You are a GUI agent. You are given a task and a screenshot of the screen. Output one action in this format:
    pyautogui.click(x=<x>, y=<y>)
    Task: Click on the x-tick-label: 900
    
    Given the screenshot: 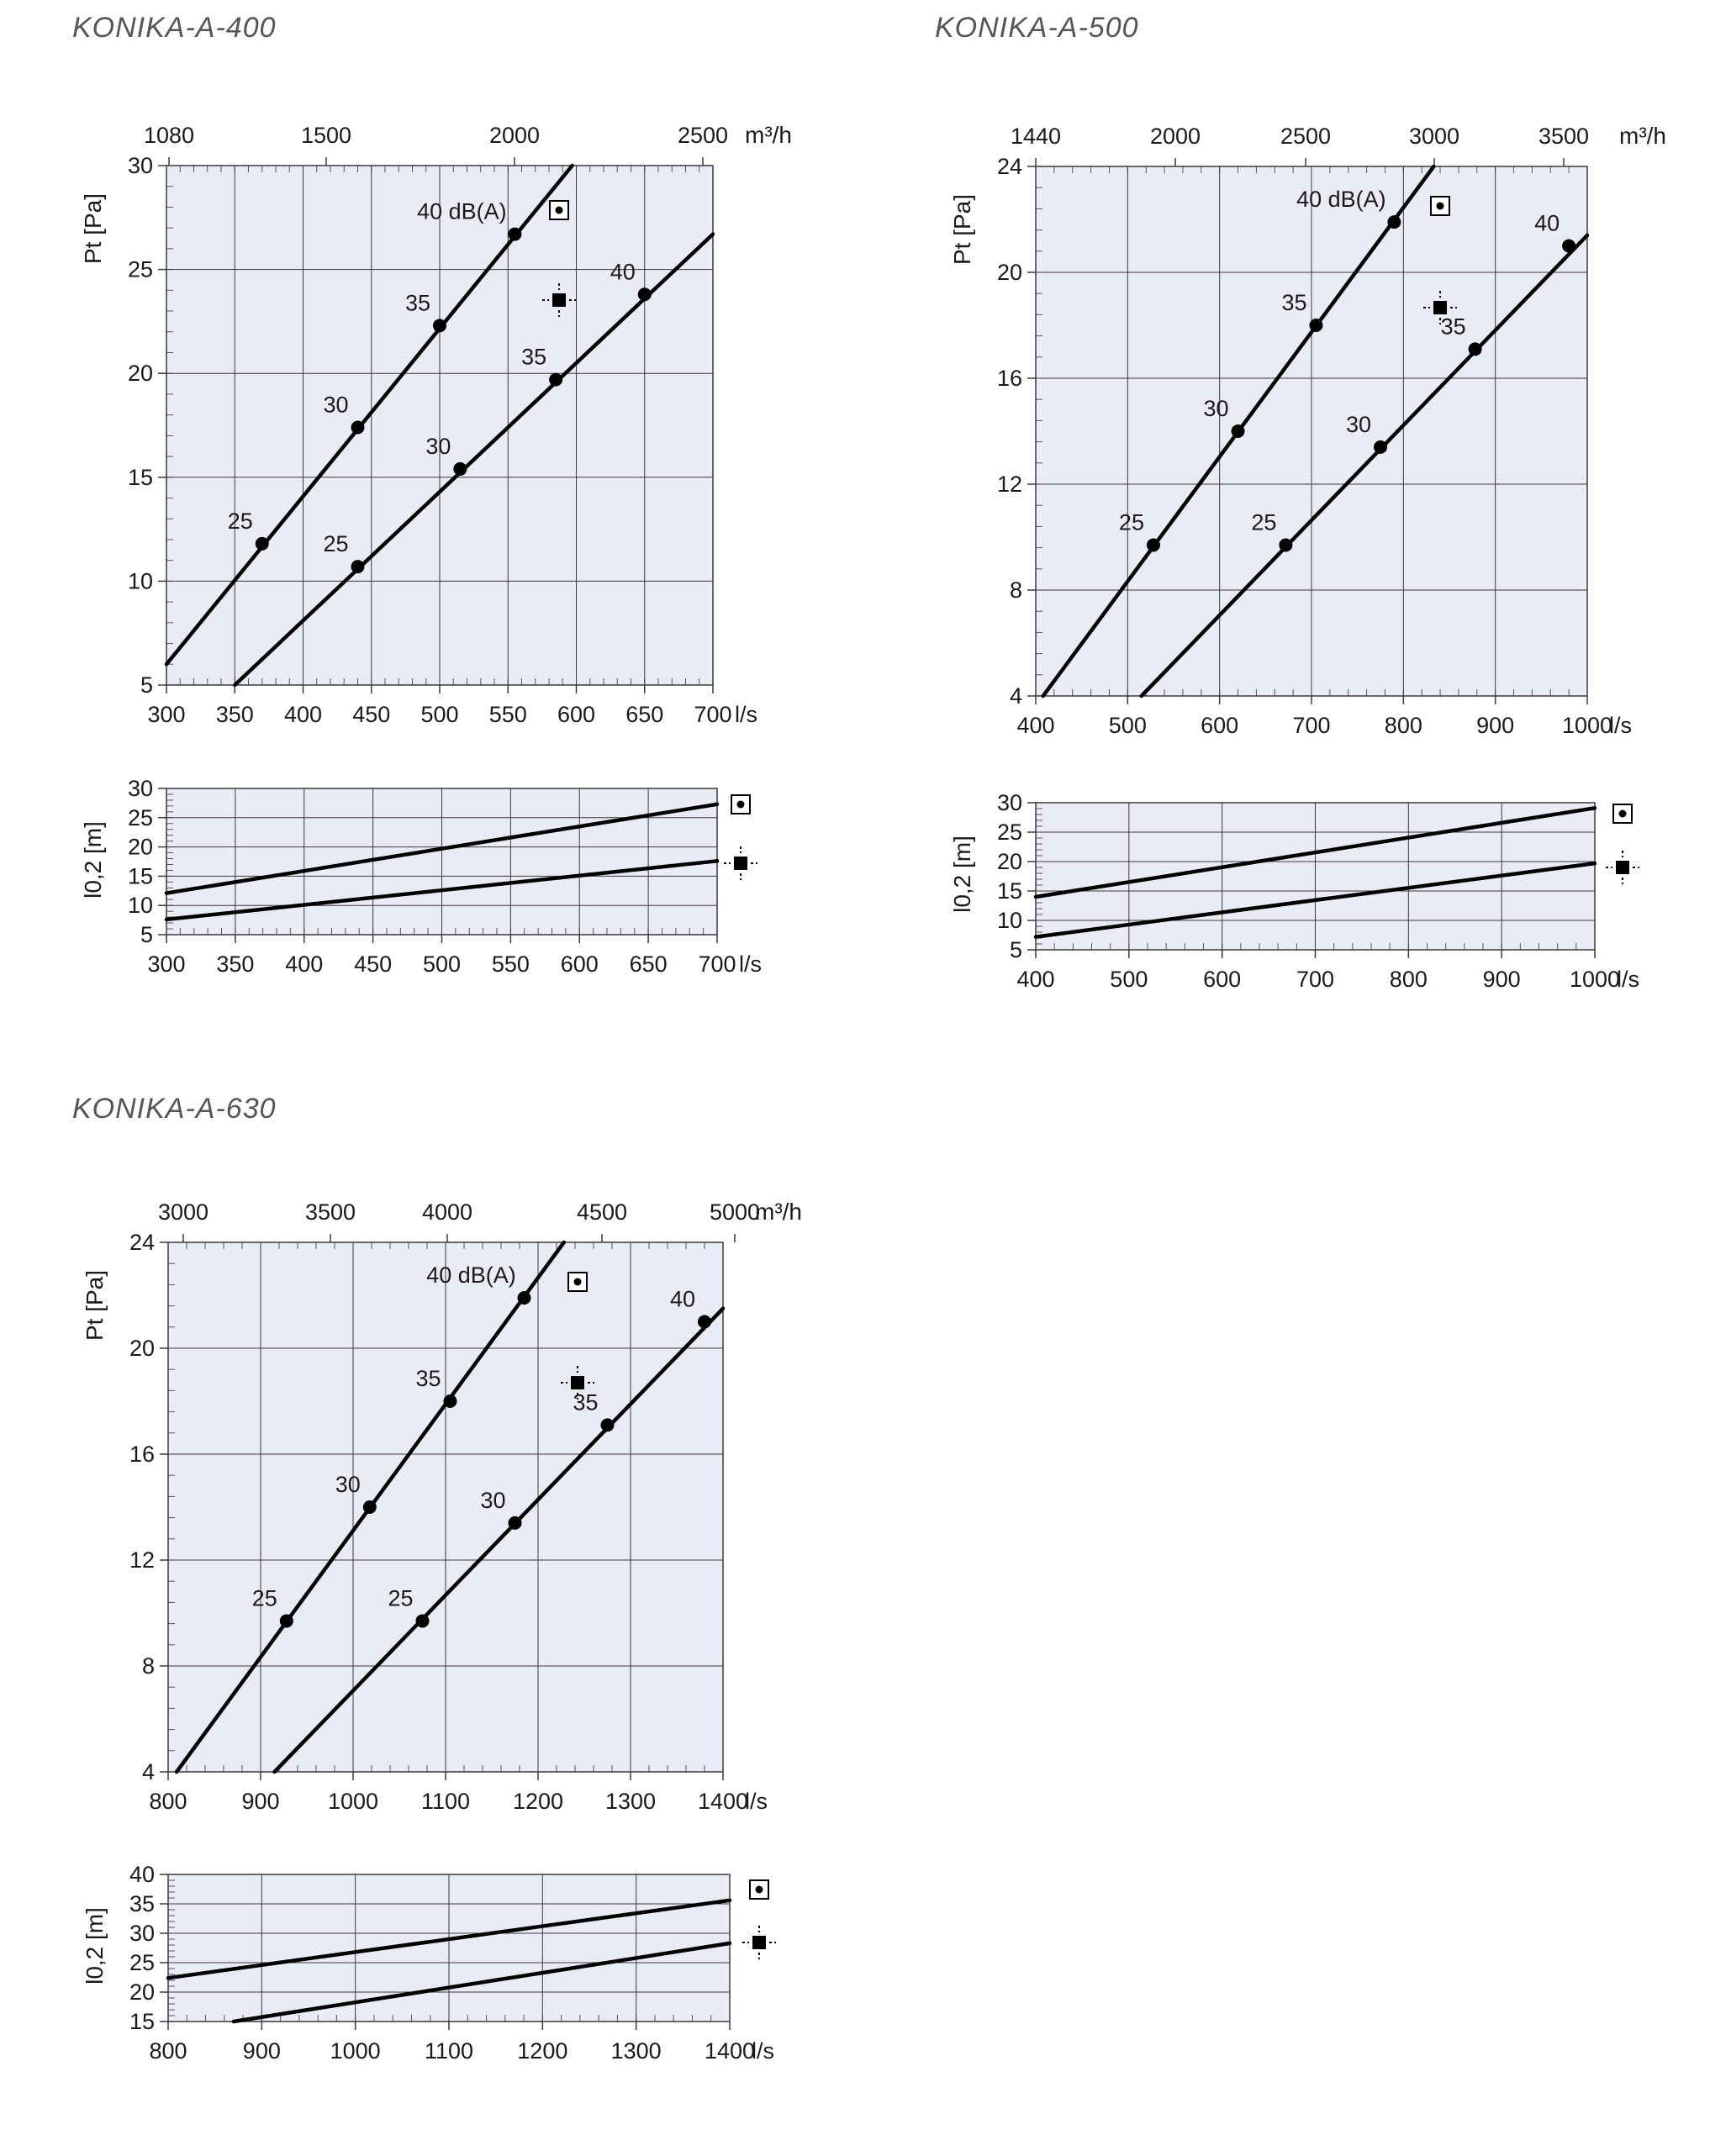 What is the action you would take?
    pyautogui.click(x=260, y=1801)
    